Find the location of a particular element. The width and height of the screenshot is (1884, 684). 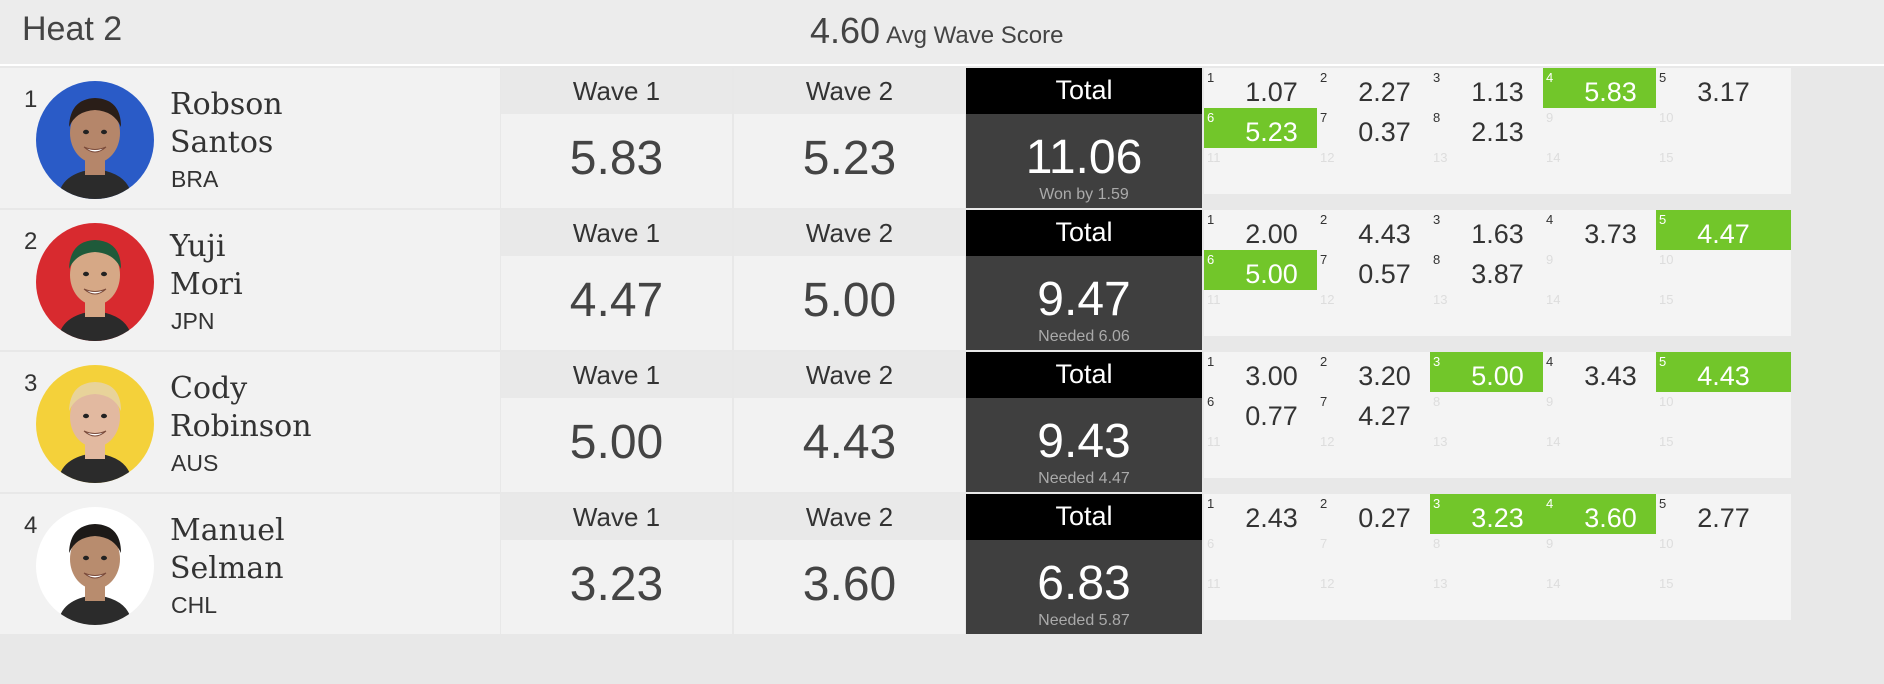

athlete-country: AUS is located at coordinates (195, 463).